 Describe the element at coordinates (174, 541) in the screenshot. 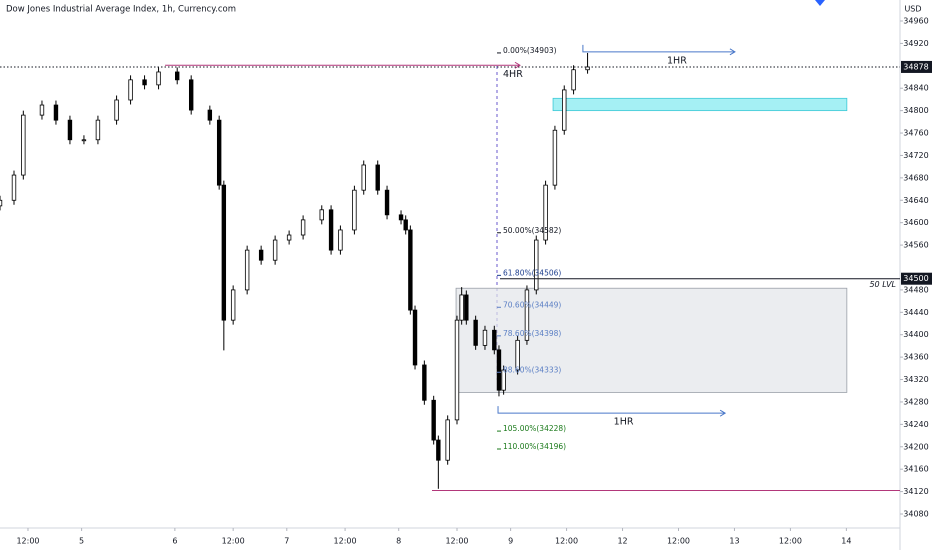

I see `x-tick-label: 6` at that location.